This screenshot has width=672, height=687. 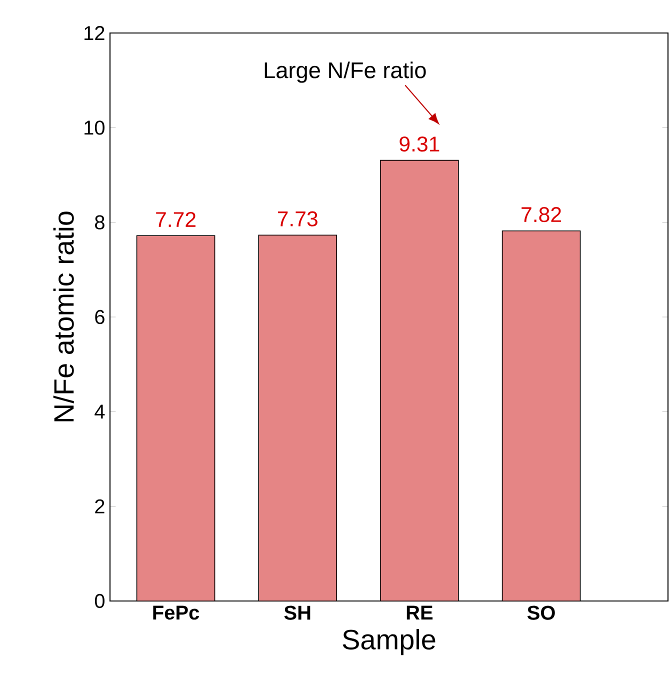 What do you see at coordinates (99, 601) in the screenshot?
I see `y-tick-label: 0` at bounding box center [99, 601].